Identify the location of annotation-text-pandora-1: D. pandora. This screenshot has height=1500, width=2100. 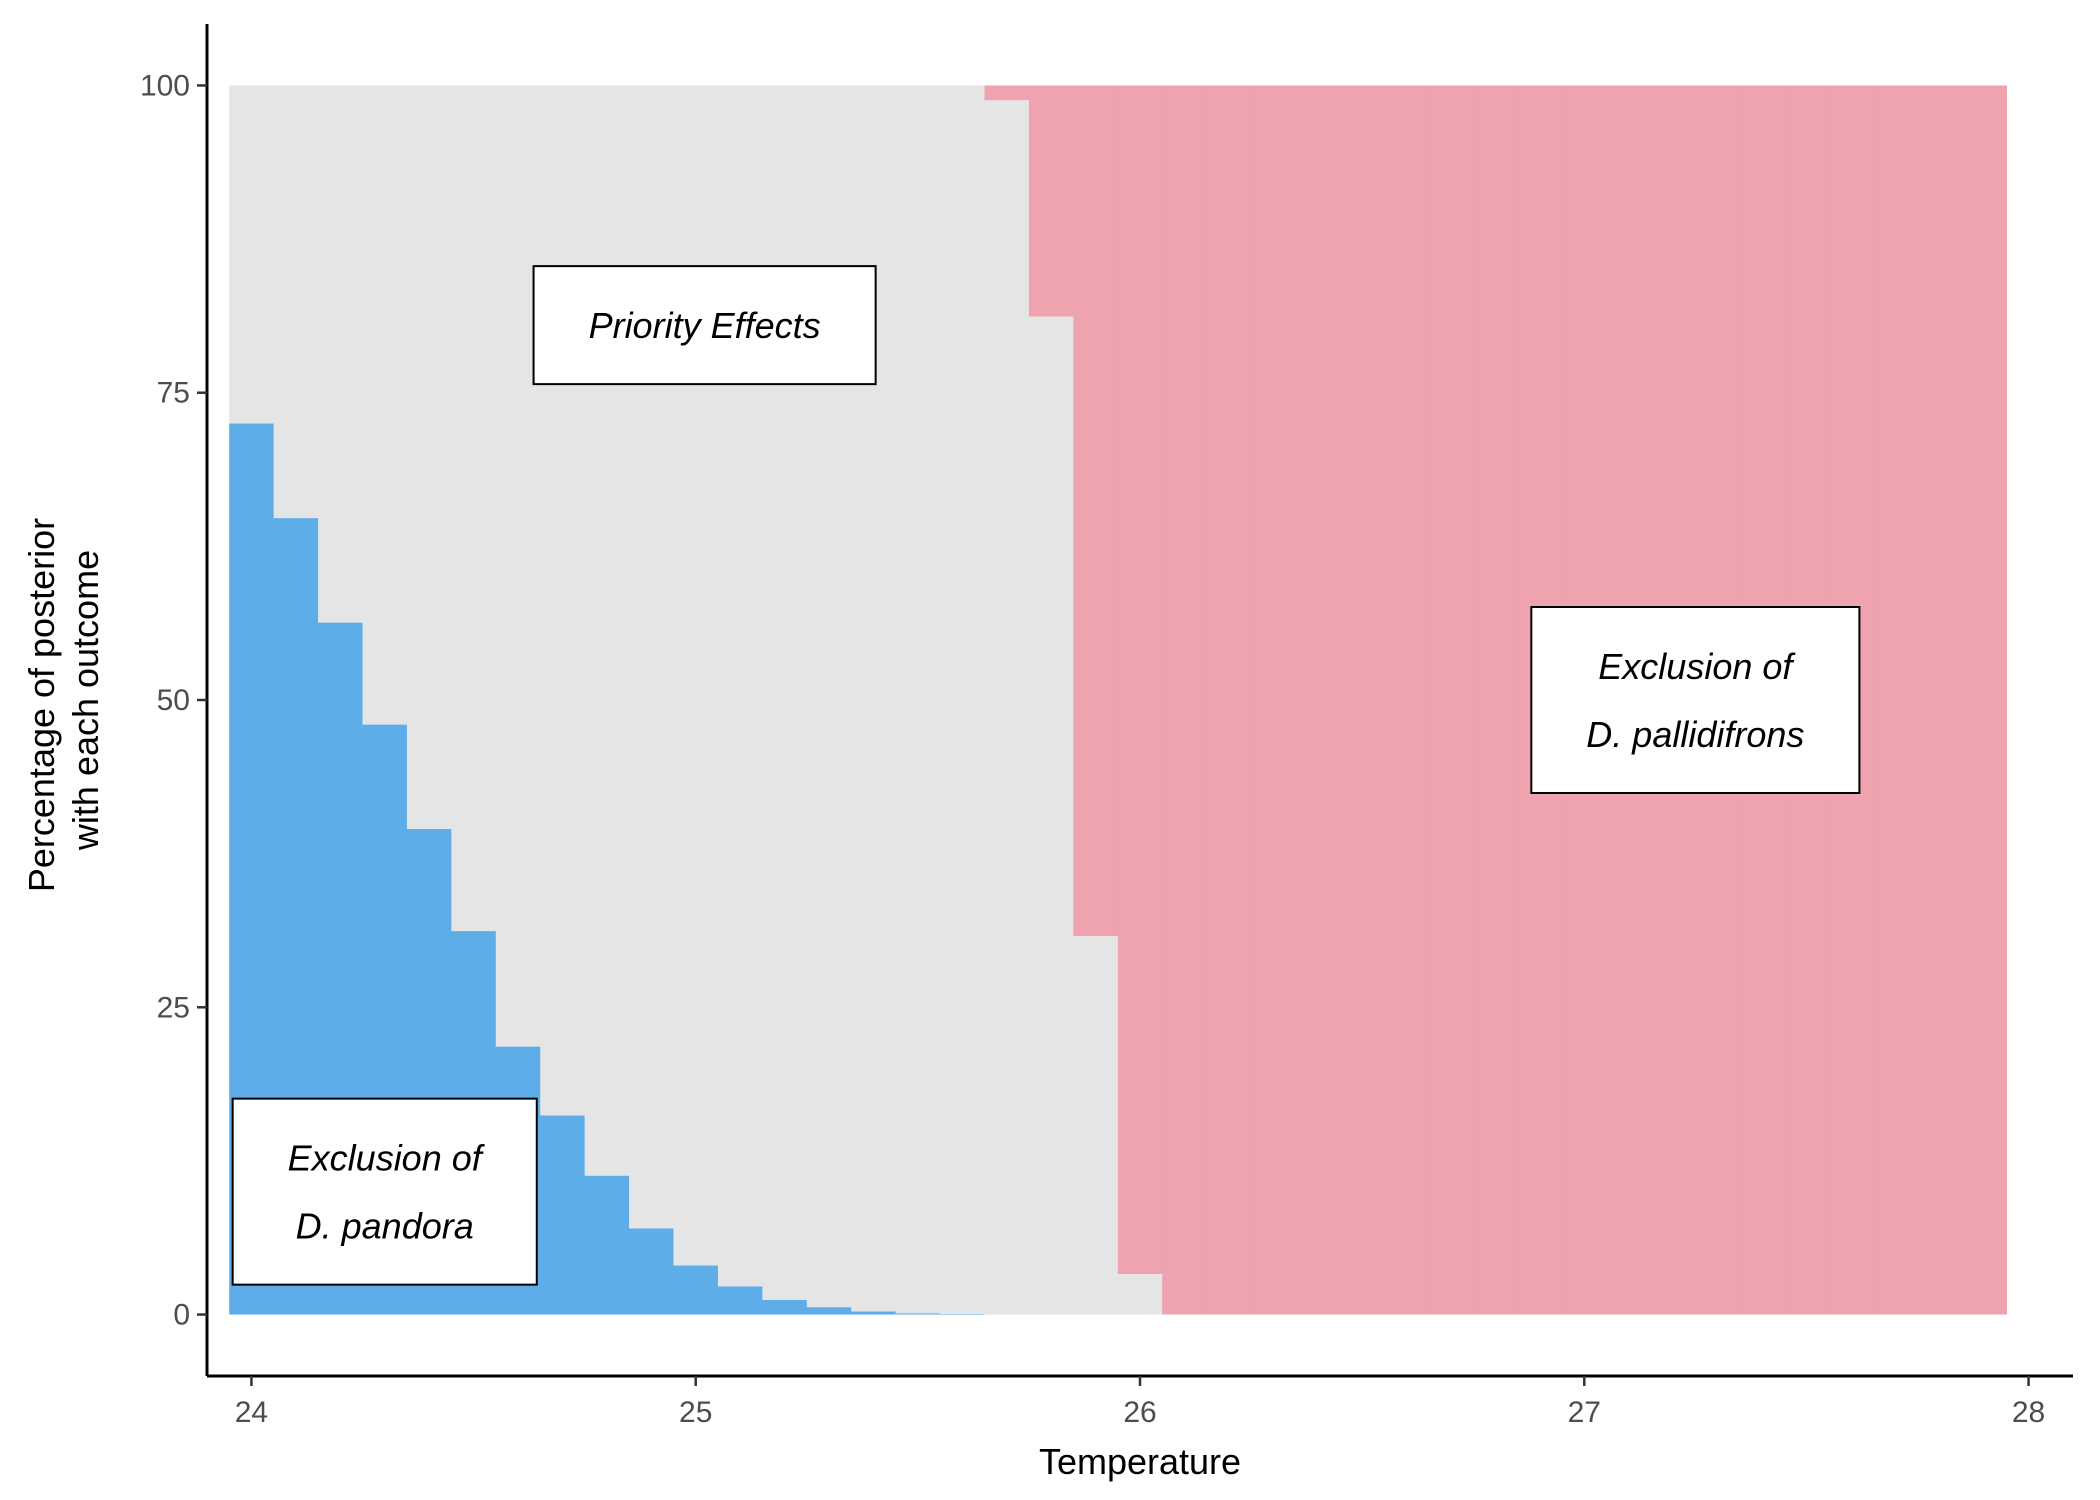
(385, 1226).